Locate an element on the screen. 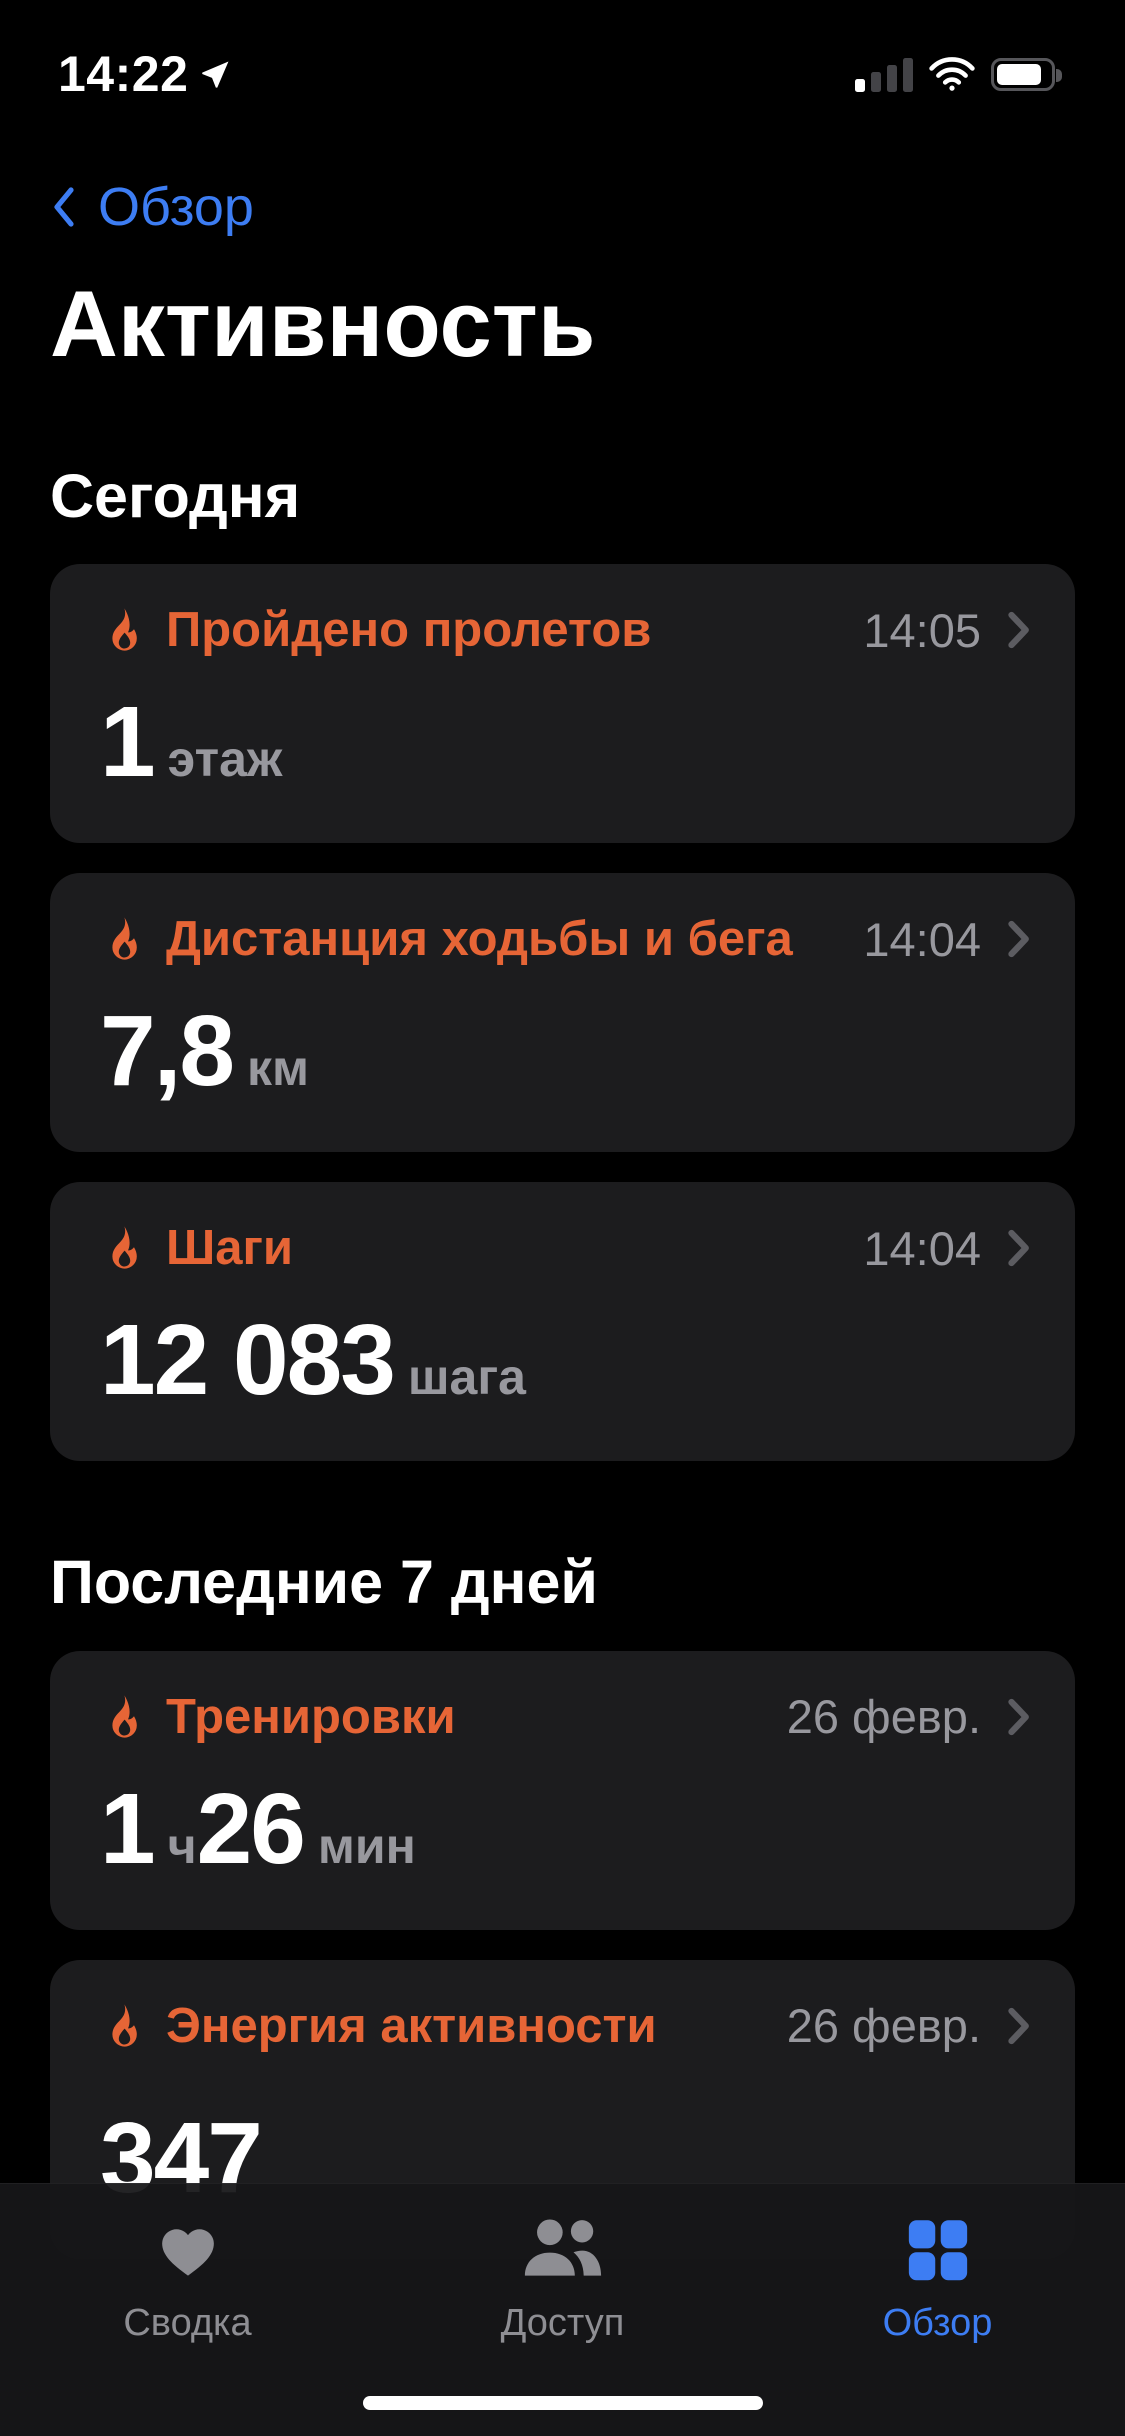 The width and height of the screenshot is (1125, 2436). status-bar: 14:22 is located at coordinates (562, 60).